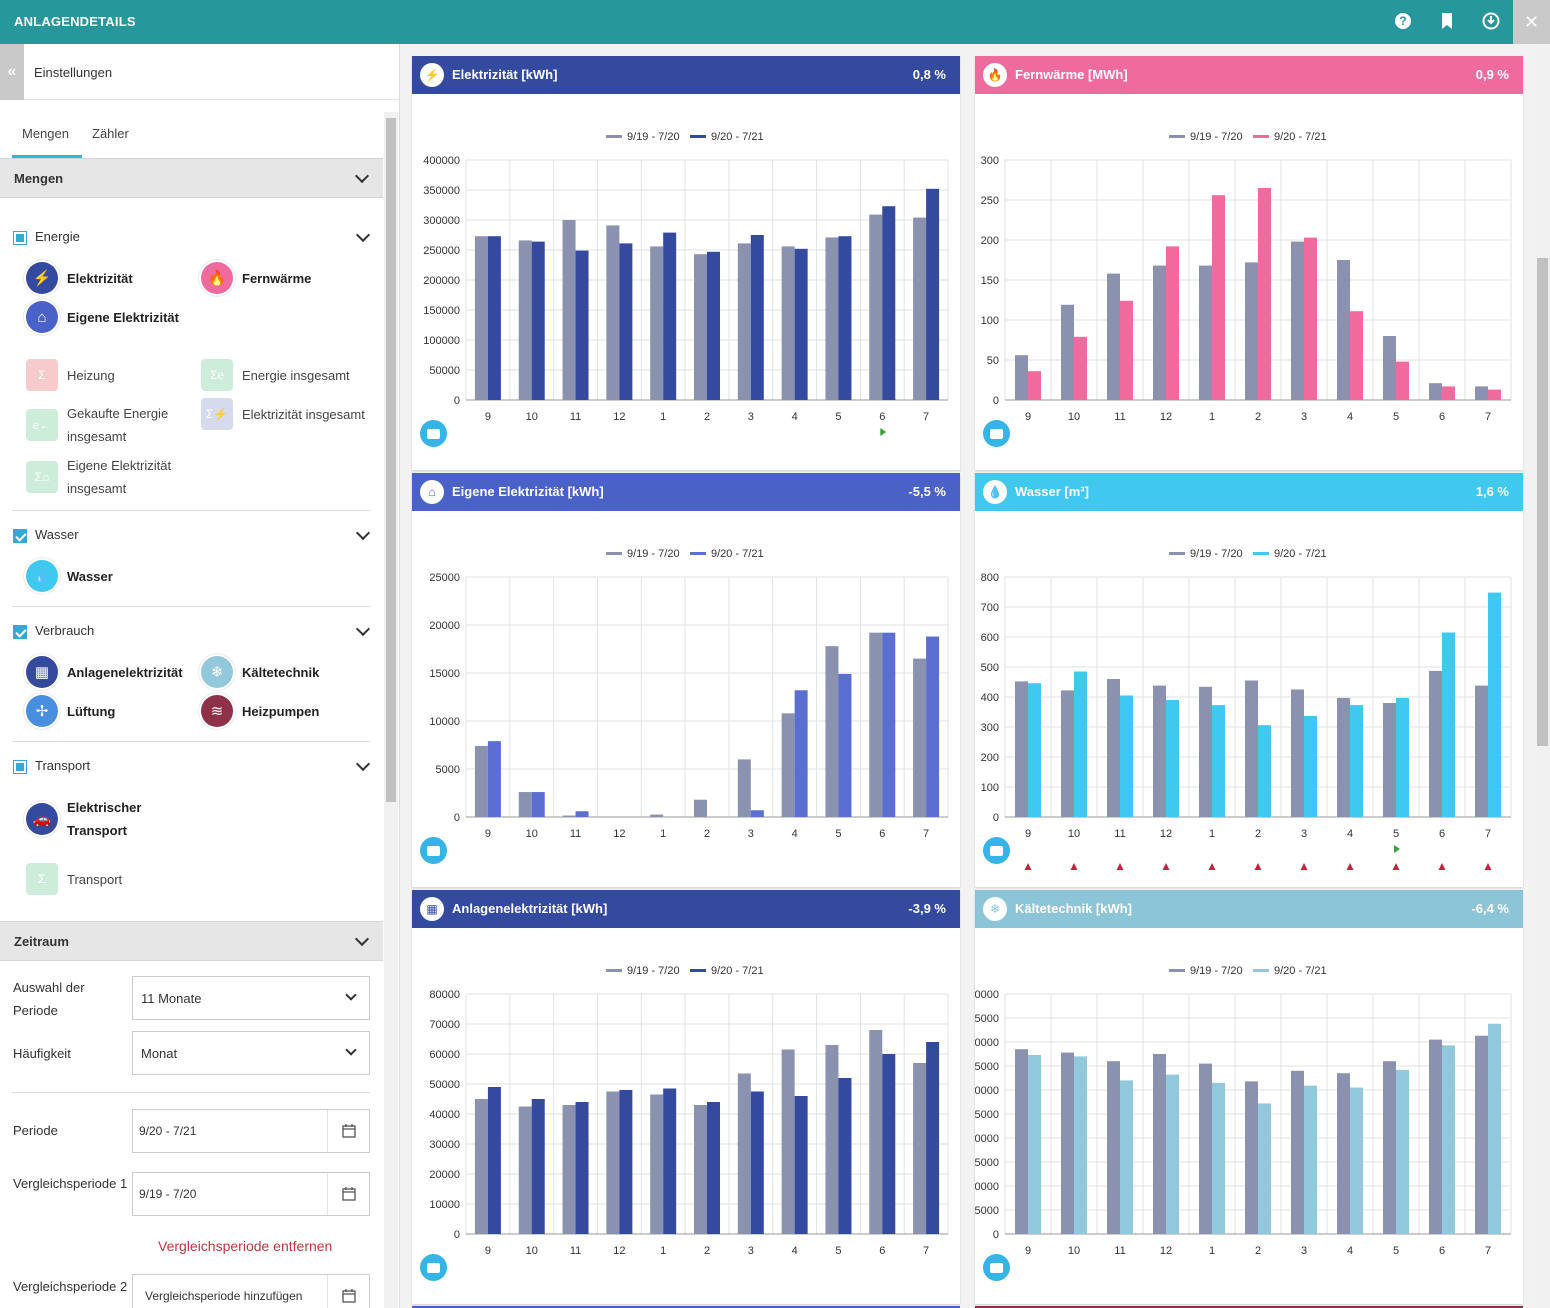  I want to click on y-tick-label: 40000, so click(987, 1043).